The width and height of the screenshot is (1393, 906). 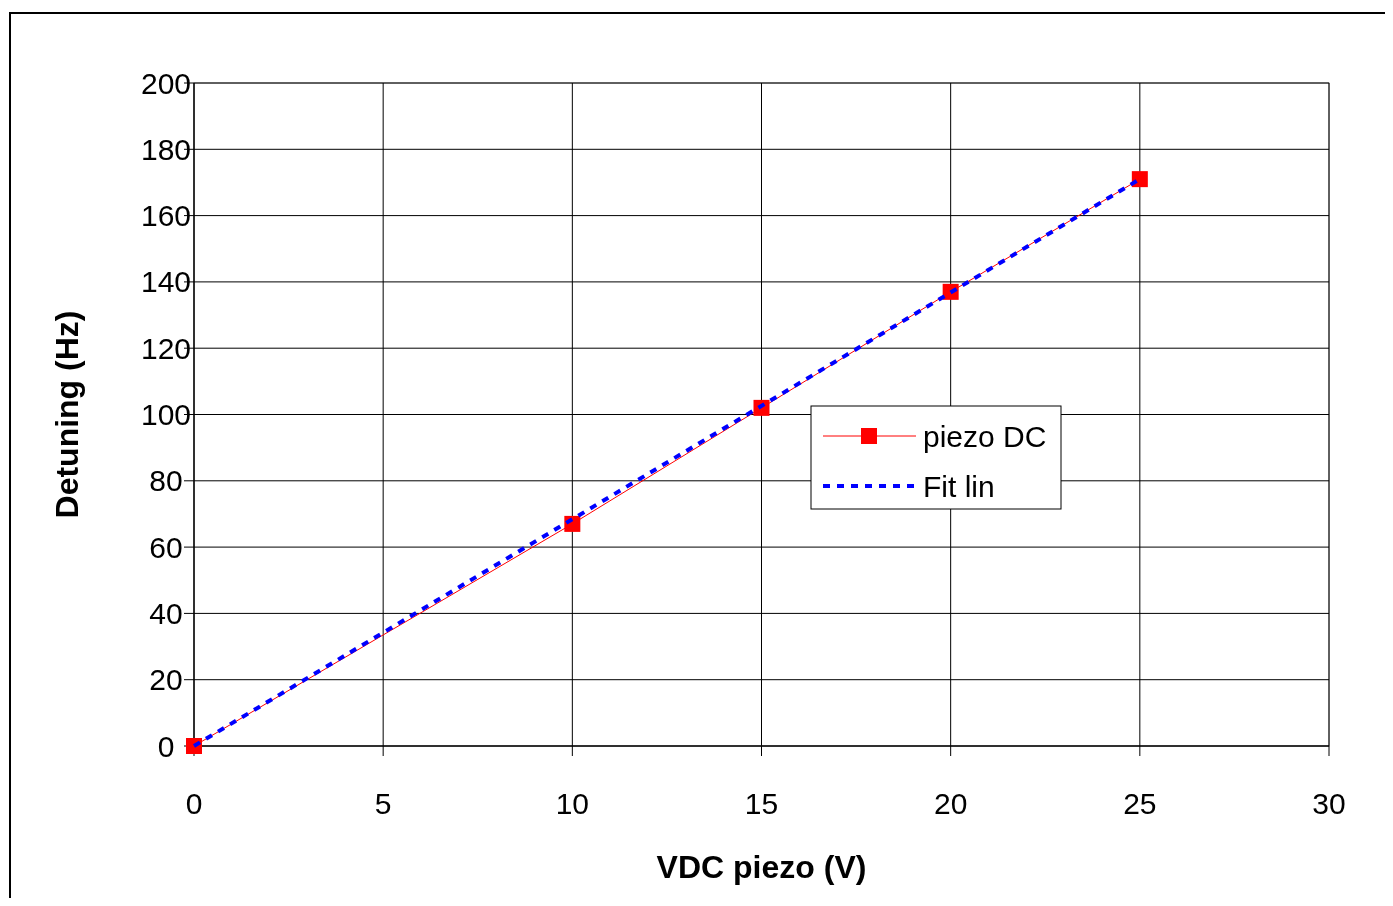 What do you see at coordinates (1139, 179) in the screenshot?
I see `point` at bounding box center [1139, 179].